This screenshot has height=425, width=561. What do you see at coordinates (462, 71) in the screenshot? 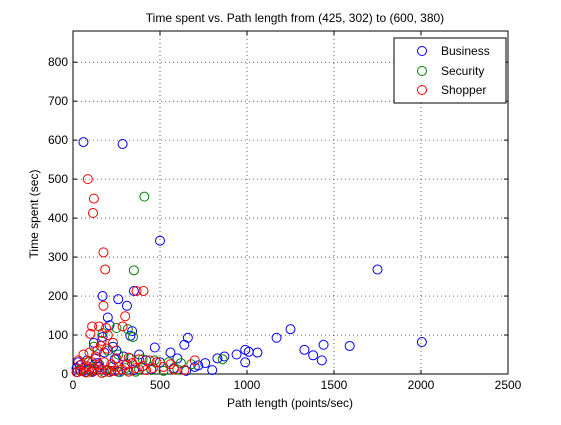
I see `legend-label-security: Security` at bounding box center [462, 71].